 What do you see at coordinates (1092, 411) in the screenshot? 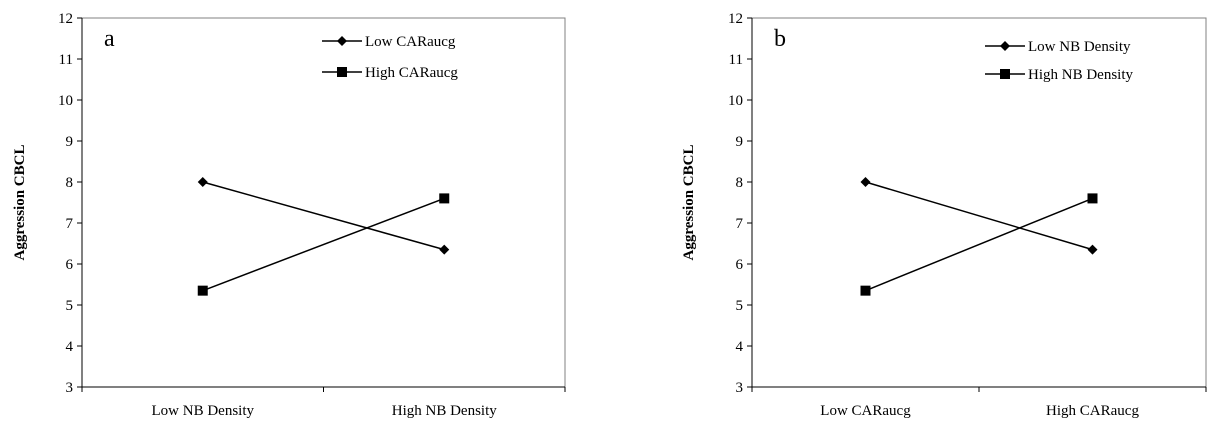
I see `x-tick-label: High CARaucg` at bounding box center [1092, 411].